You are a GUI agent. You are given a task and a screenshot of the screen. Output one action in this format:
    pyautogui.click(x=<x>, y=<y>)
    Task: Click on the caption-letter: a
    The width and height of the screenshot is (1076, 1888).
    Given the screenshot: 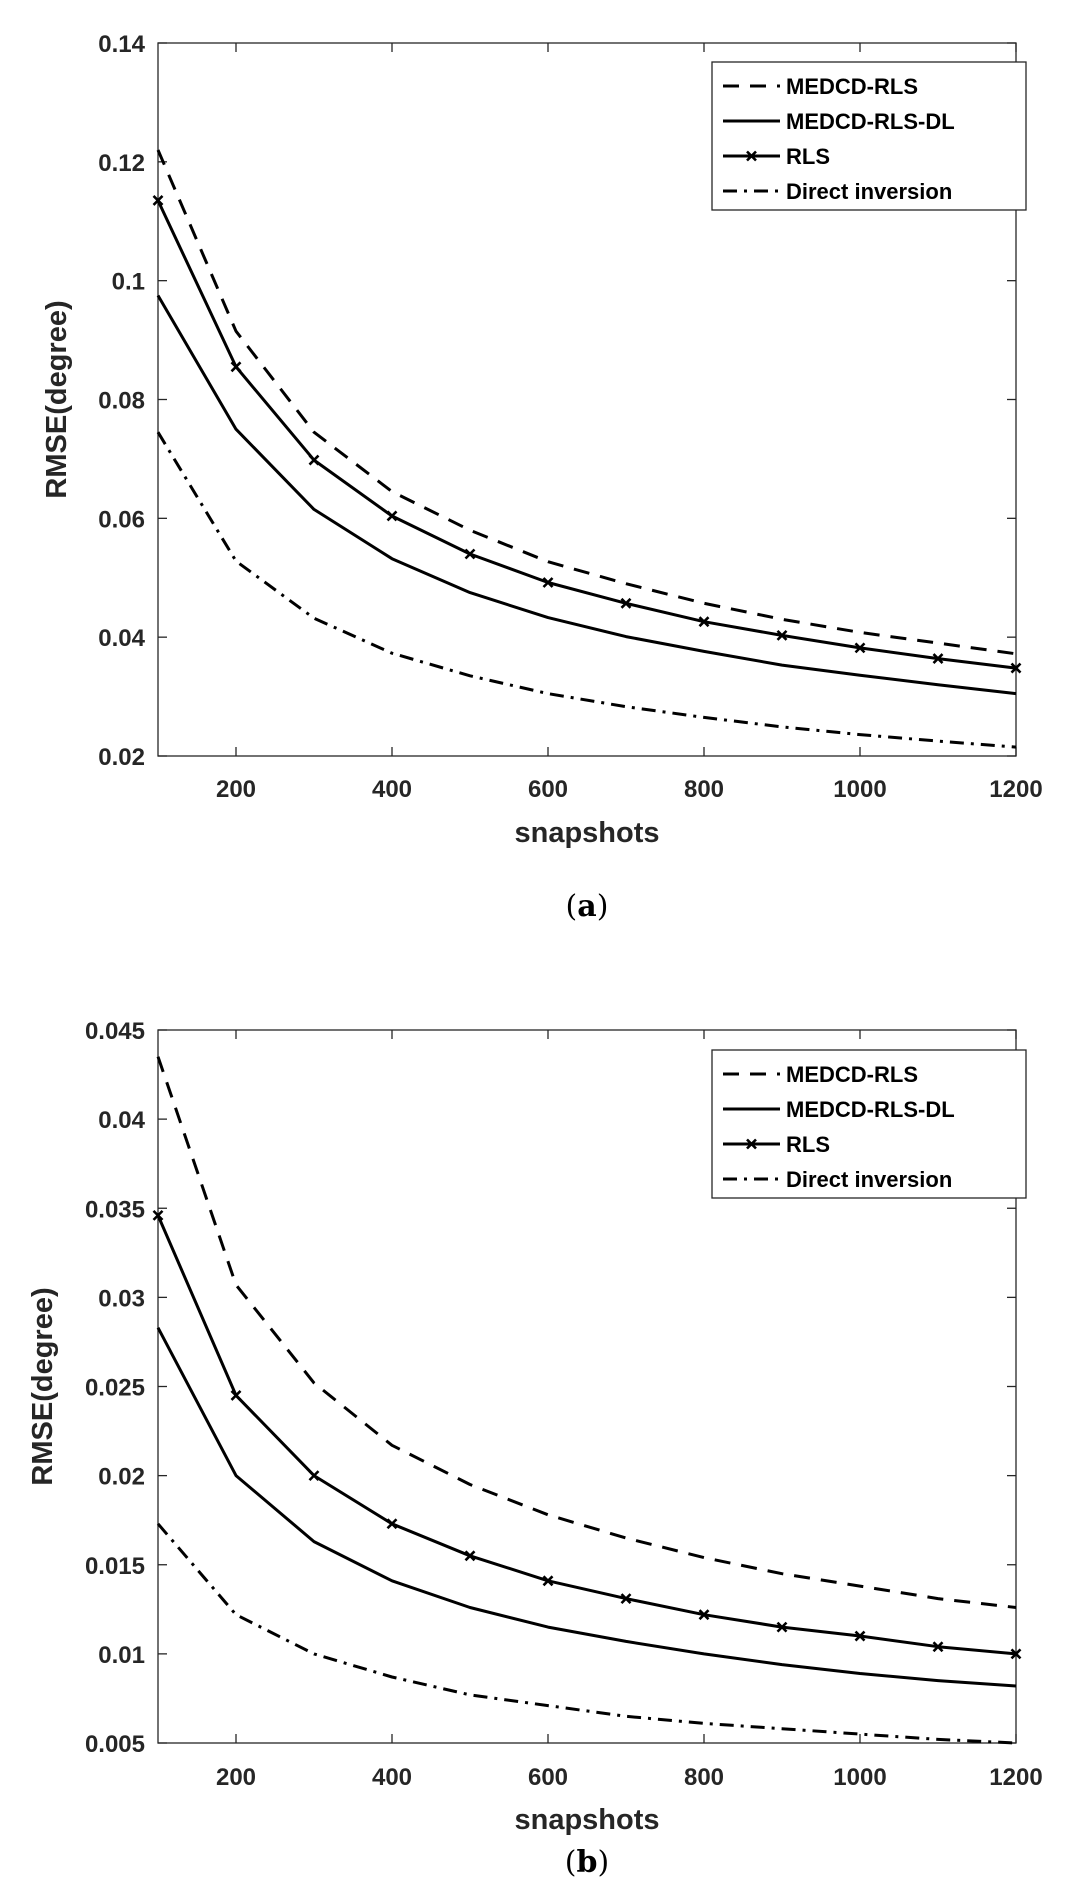 What is the action you would take?
    pyautogui.click(x=586, y=906)
    